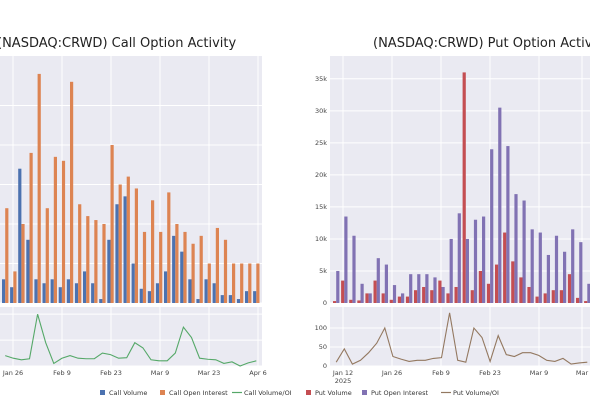 This screenshot has height=410, width=590. I want to click on ratio-lines, so click(296, 339).